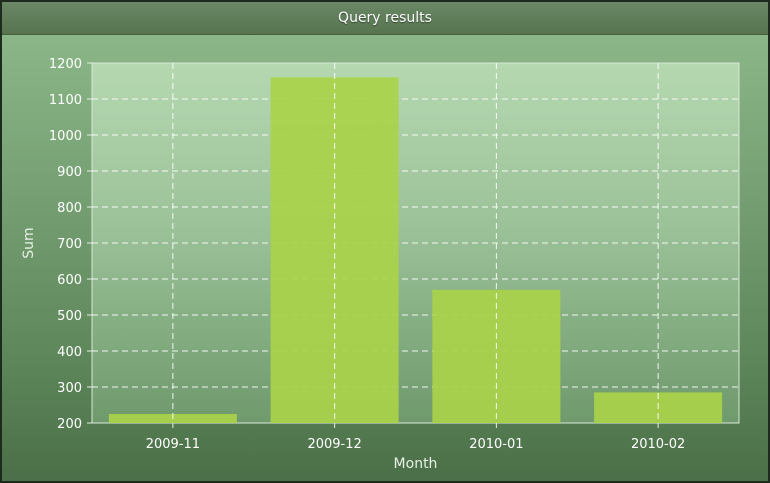  Describe the element at coordinates (173, 444) in the screenshot. I see `x-tick-label: 2009-11` at that location.